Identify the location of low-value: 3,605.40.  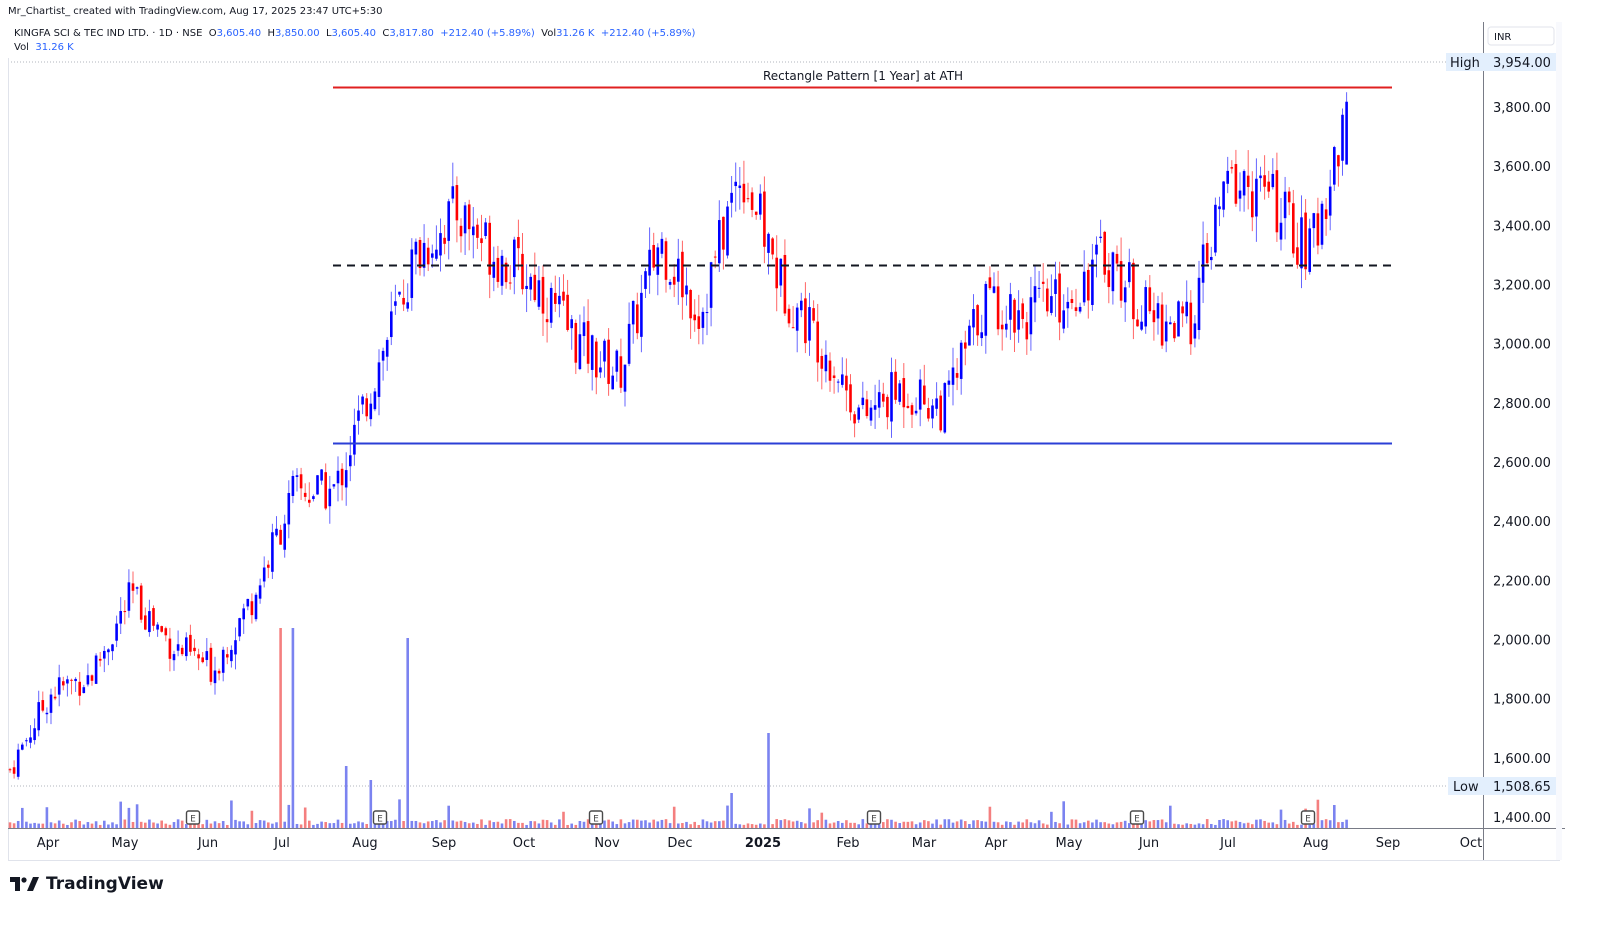
(354, 33).